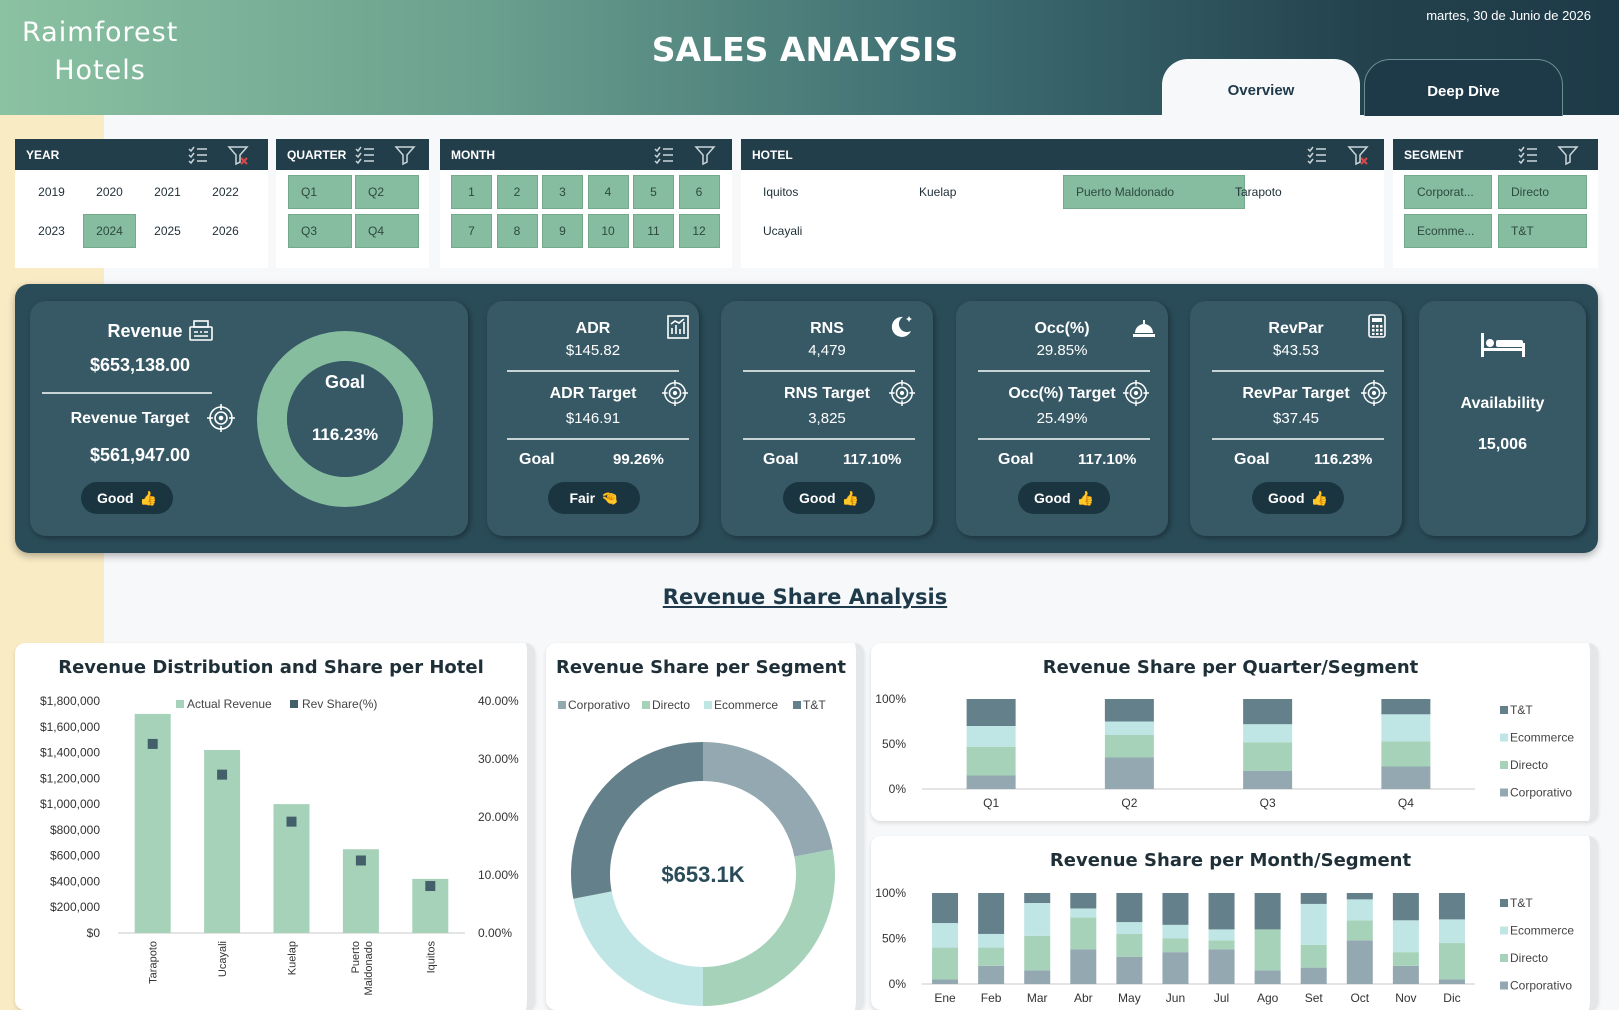  I want to click on quarter-slicer: QUARTER Q1 Q2 Q3 Q4, so click(352, 203).